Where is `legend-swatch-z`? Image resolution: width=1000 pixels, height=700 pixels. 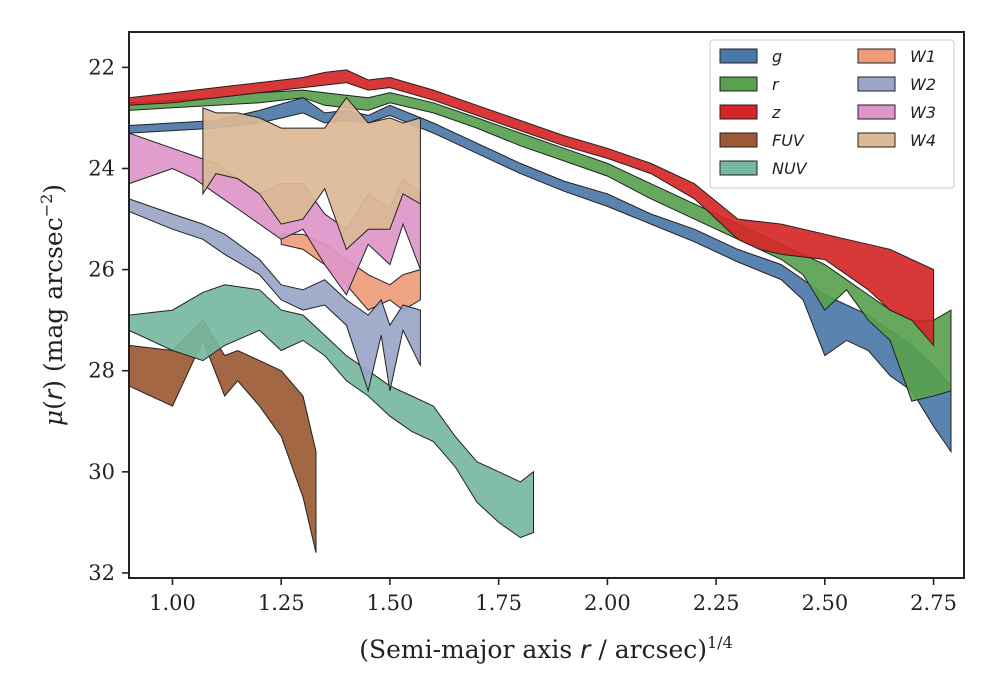 legend-swatch-z is located at coordinates (738, 112).